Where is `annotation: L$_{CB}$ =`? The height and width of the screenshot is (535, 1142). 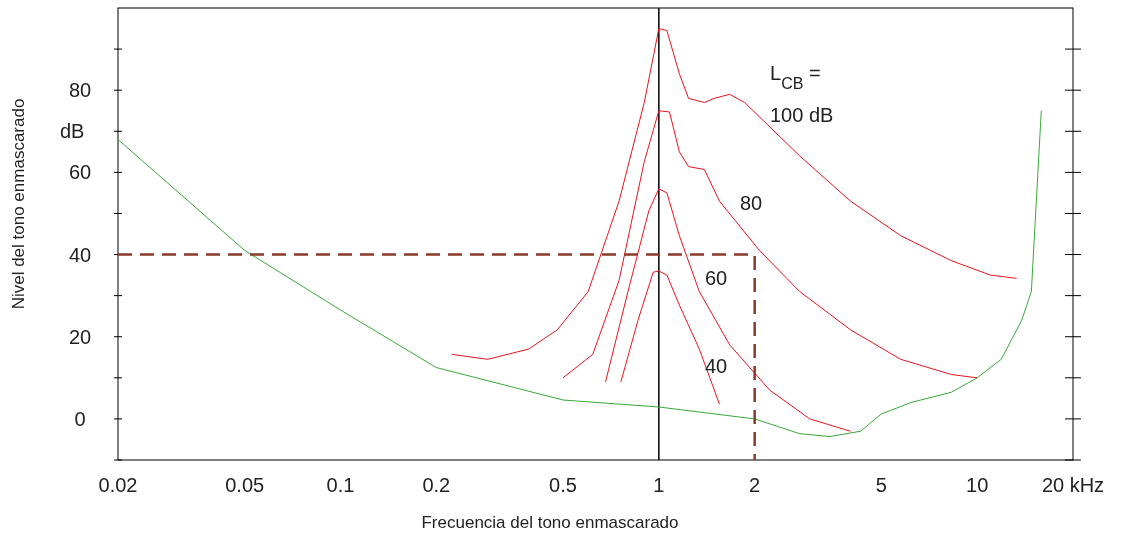
annotation: L$_{CB}$ = is located at coordinates (795, 77).